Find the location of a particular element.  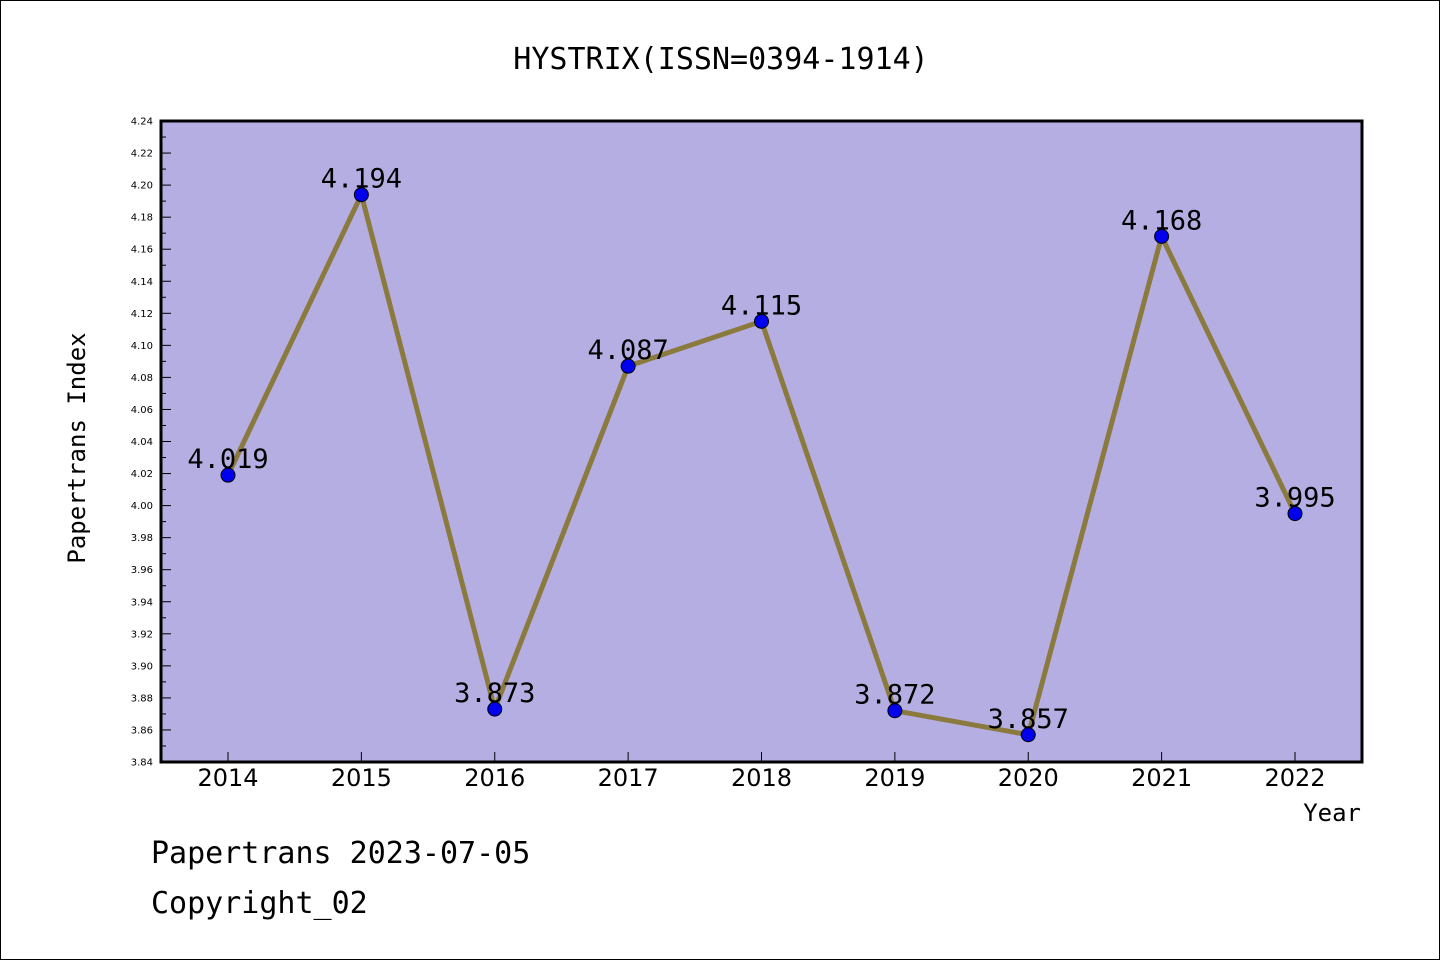

x-tick-label: 2017 is located at coordinates (628, 778).